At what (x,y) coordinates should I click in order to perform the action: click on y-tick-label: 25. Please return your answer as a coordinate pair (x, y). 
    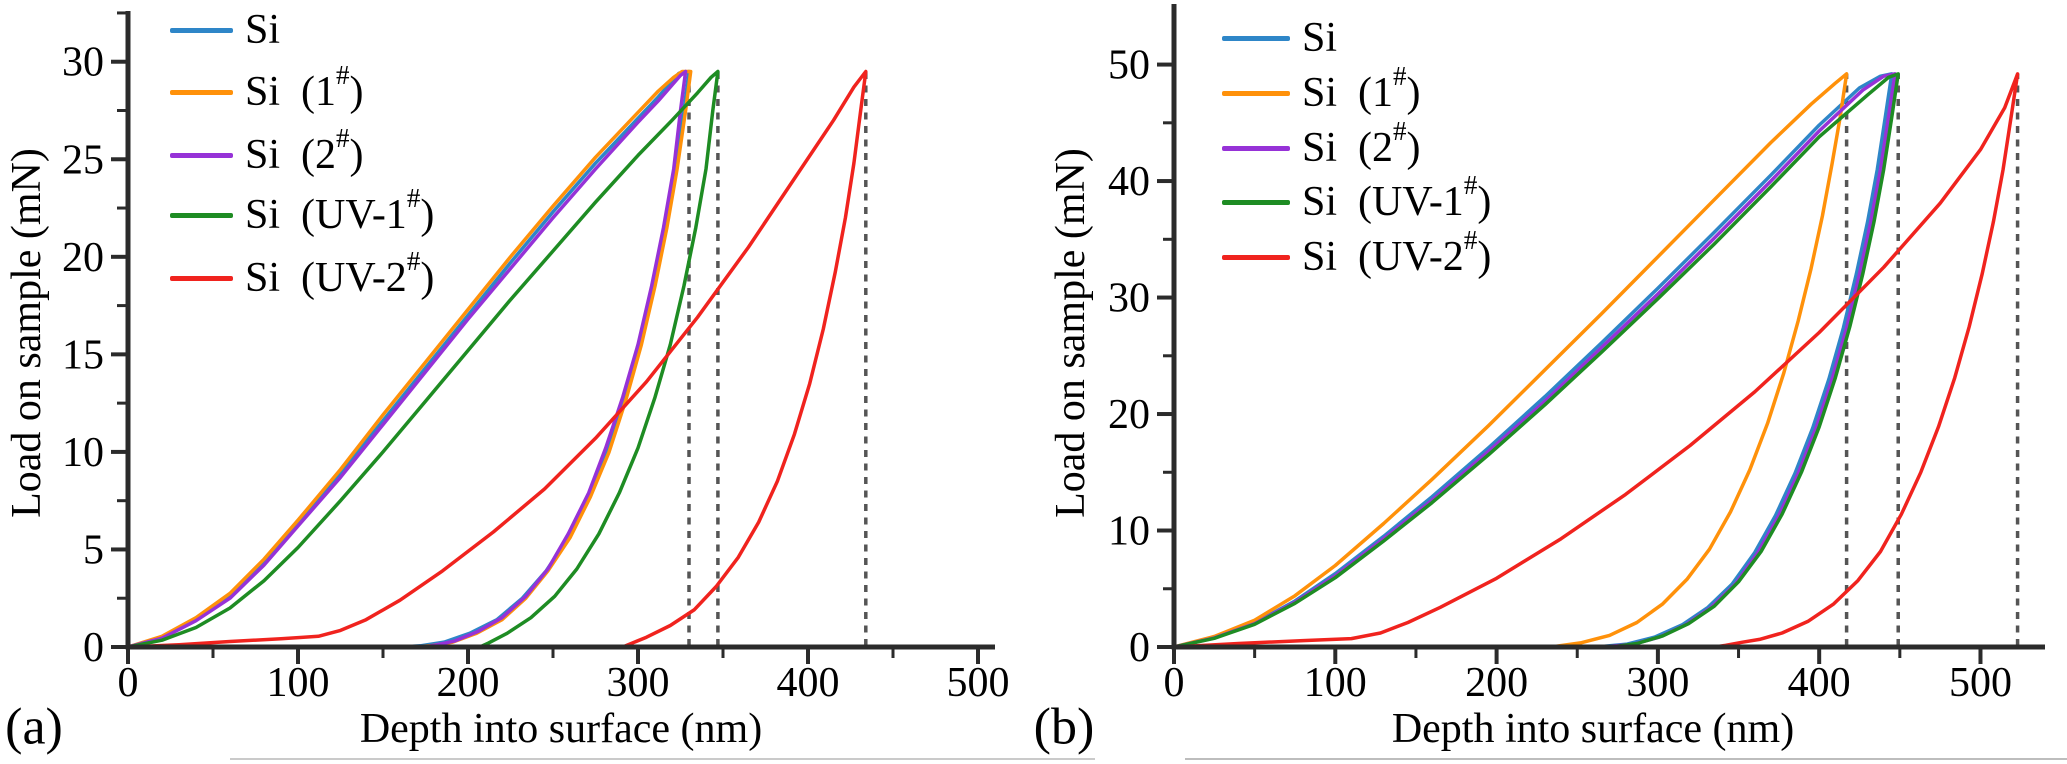
    Looking at the image, I should click on (83, 160).